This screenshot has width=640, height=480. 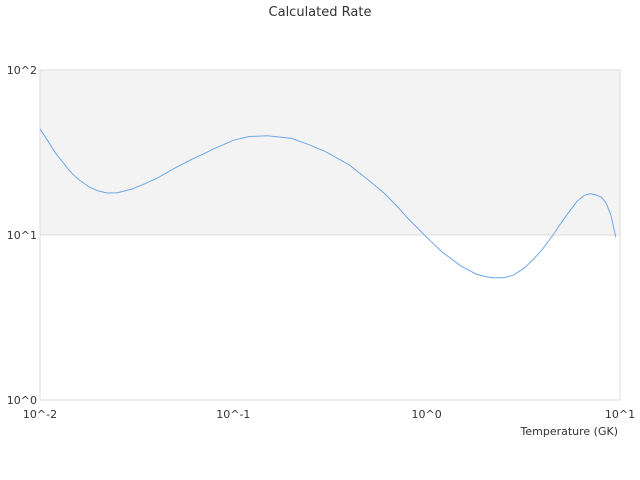 I want to click on x-tick-label-3: 10^1, so click(x=620, y=414).